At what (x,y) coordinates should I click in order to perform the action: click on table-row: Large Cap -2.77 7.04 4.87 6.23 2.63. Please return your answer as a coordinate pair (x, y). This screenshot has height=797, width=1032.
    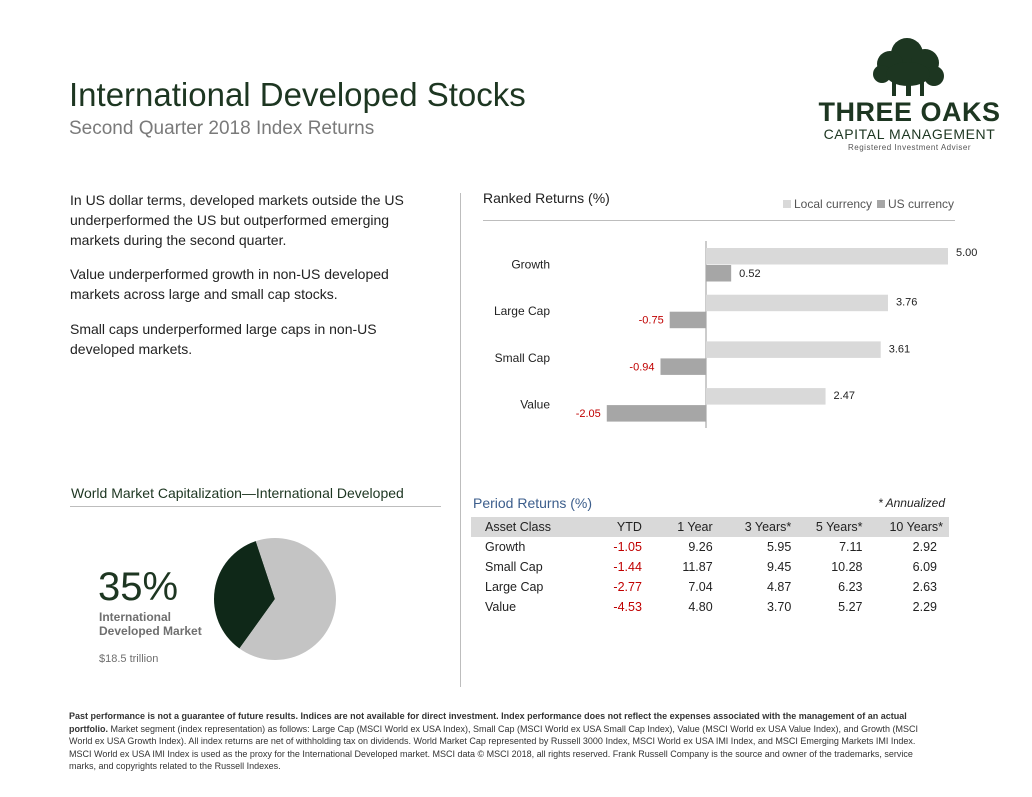
    Looking at the image, I should click on (710, 587).